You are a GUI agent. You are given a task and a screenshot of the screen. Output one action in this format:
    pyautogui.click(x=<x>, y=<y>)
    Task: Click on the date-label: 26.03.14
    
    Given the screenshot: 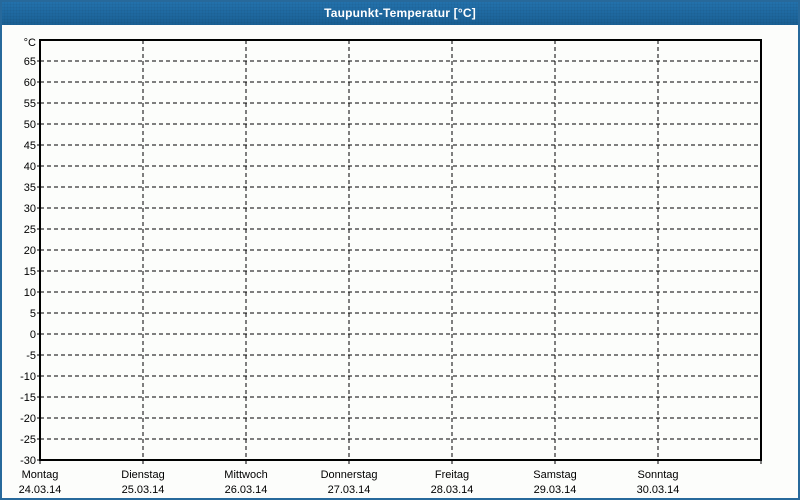 What is the action you would take?
    pyautogui.click(x=246, y=490)
    